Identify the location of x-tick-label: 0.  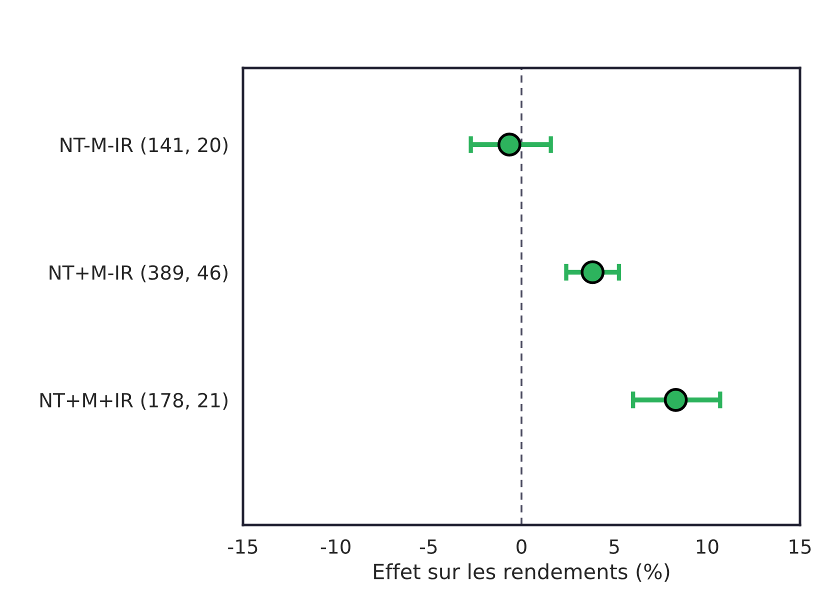
(521, 546).